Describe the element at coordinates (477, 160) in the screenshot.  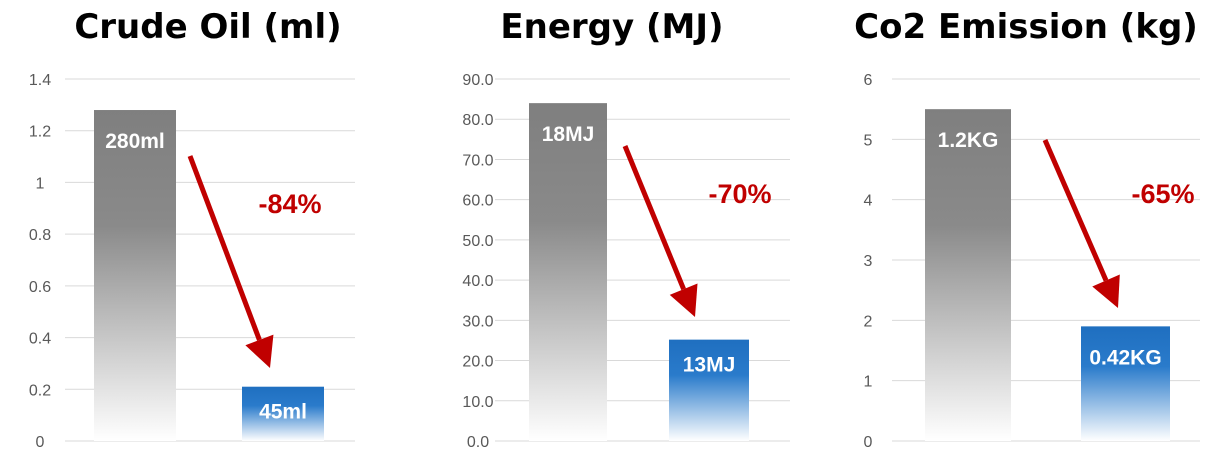
I see `y-tick-label: 70.0` at that location.